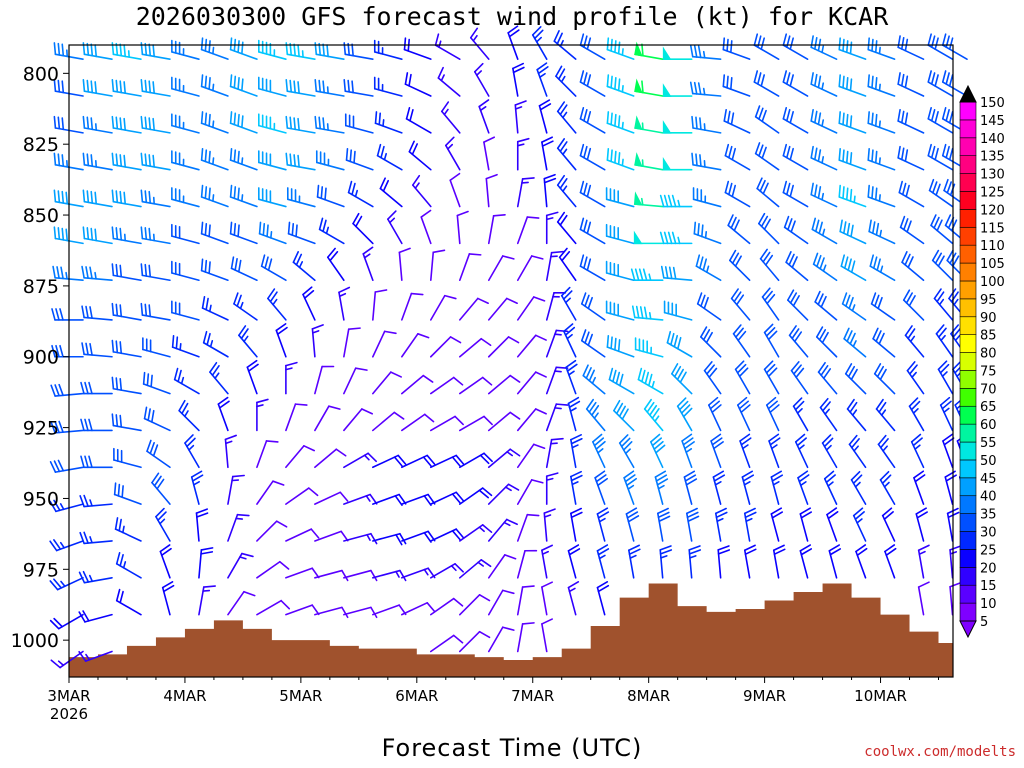 The height and width of the screenshot is (768, 1024). I want to click on colorbar-label: 55, so click(988, 443).